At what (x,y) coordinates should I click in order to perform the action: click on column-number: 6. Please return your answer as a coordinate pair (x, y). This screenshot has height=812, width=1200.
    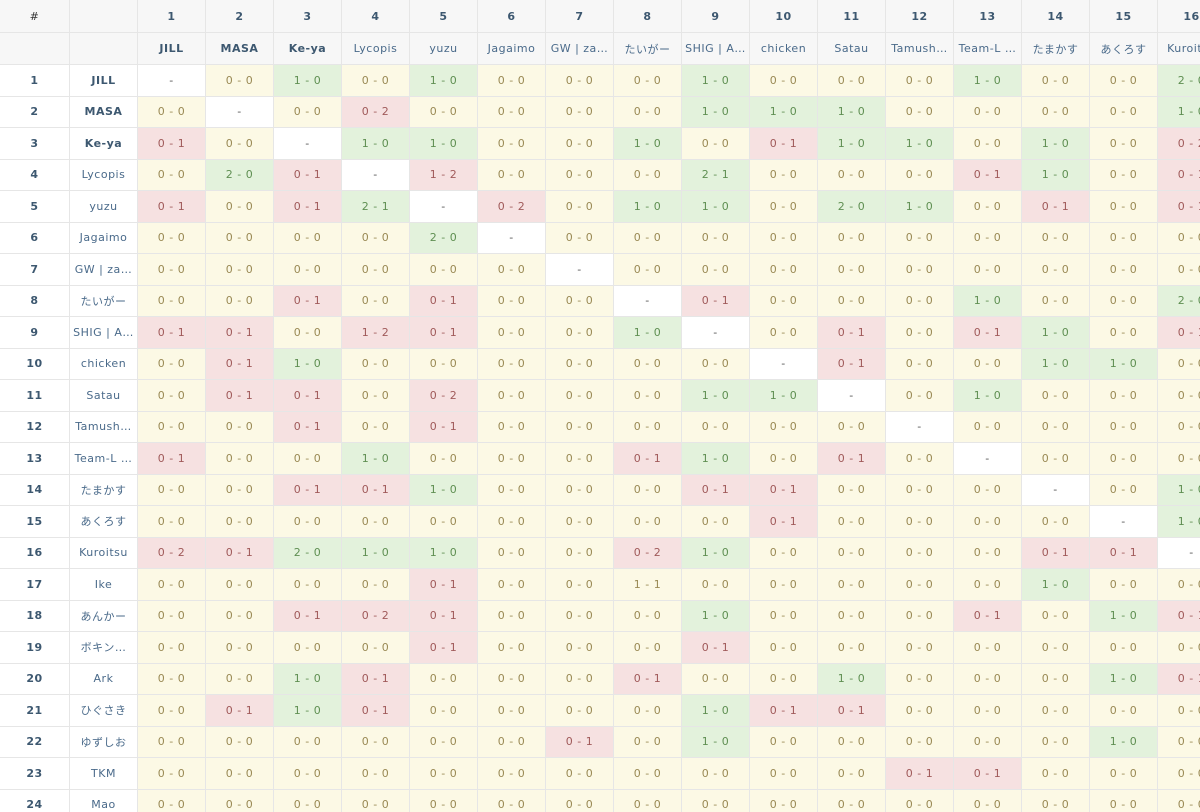
    Looking at the image, I should click on (512, 16).